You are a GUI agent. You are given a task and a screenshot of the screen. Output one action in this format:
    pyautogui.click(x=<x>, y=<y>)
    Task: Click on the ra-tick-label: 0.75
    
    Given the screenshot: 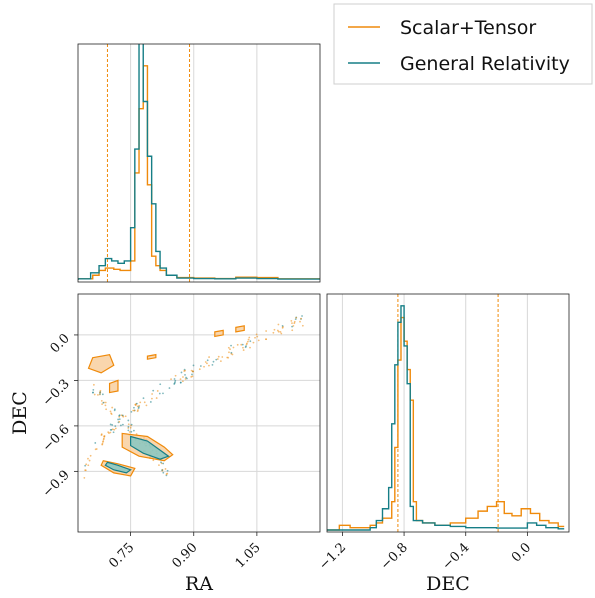 What is the action you would take?
    pyautogui.click(x=121, y=555)
    